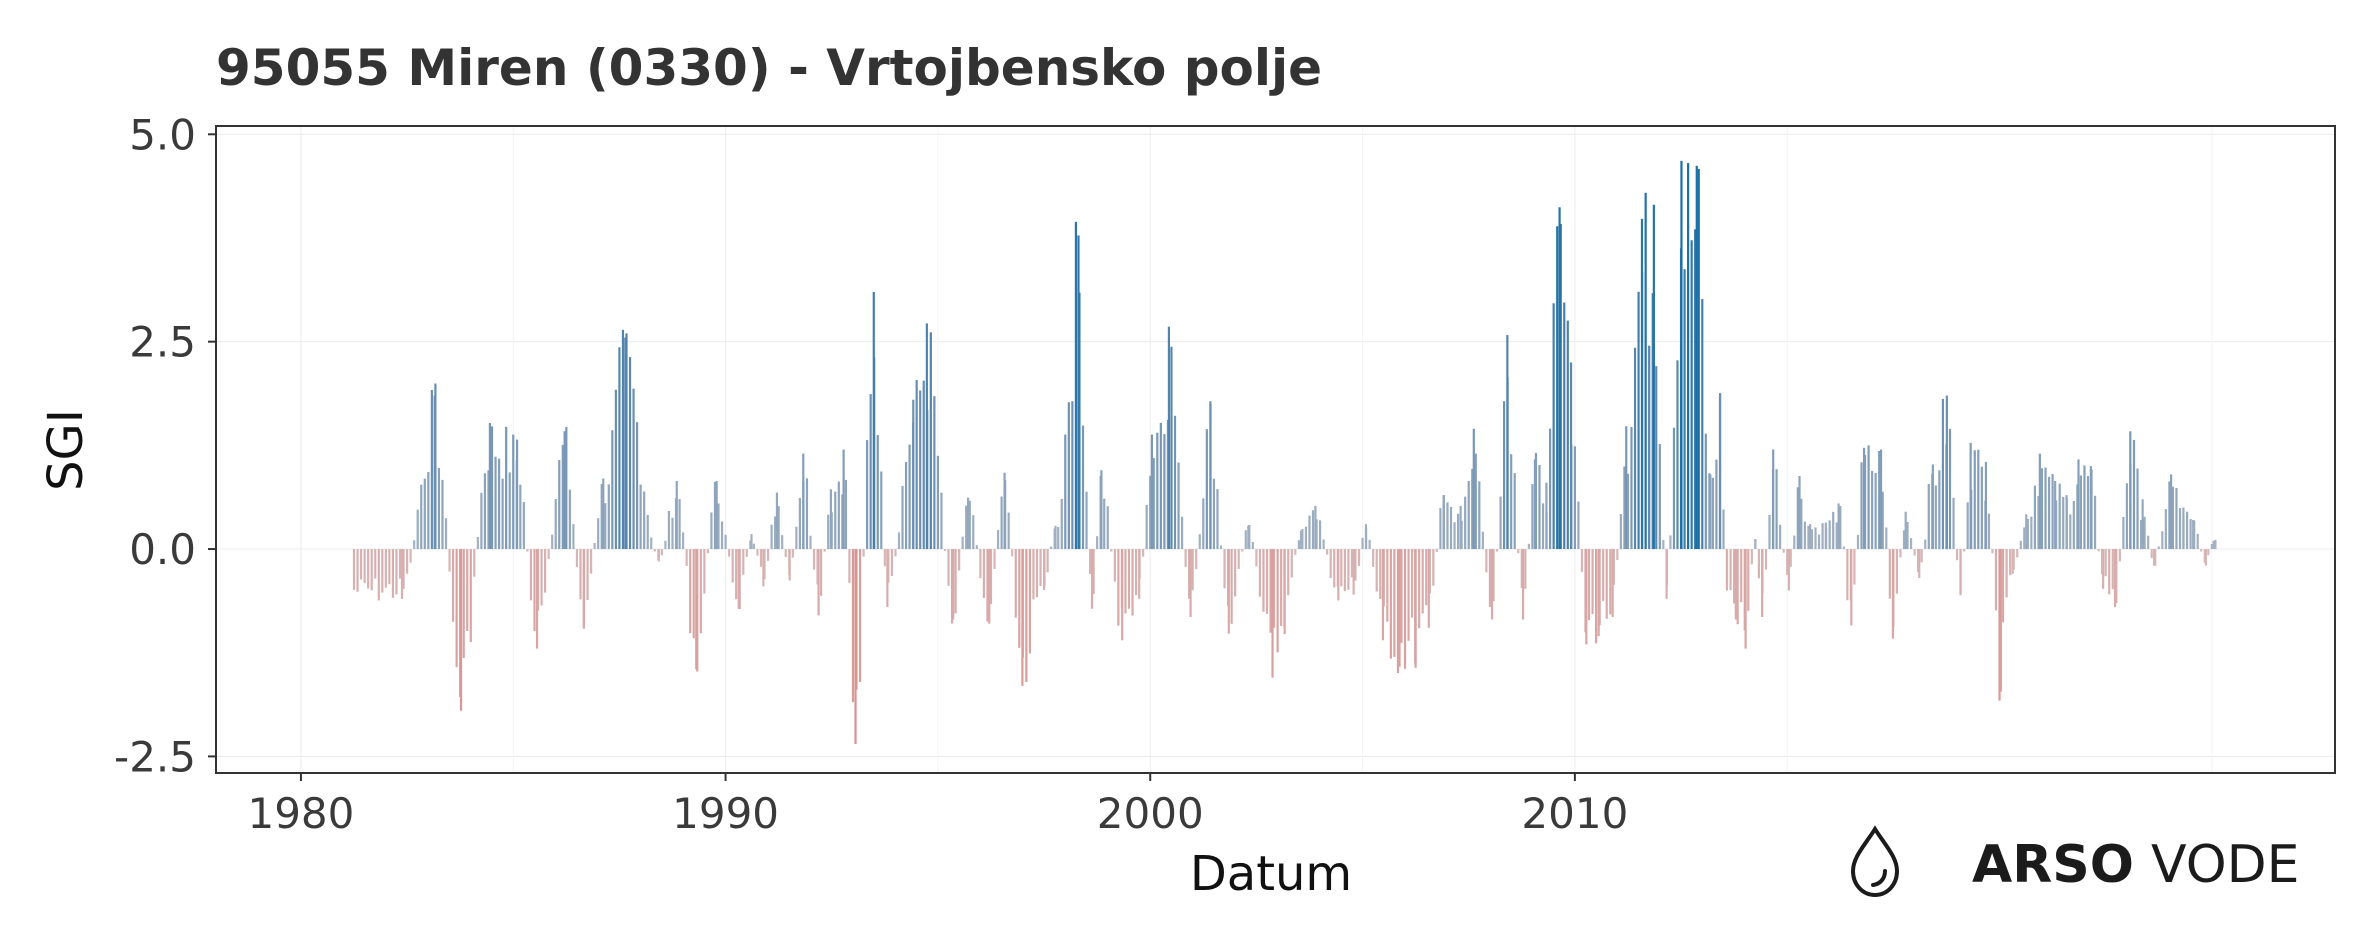  What do you see at coordinates (2075, 861) in the screenshot?
I see `arso-vode-logo: ARSO VODE` at bounding box center [2075, 861].